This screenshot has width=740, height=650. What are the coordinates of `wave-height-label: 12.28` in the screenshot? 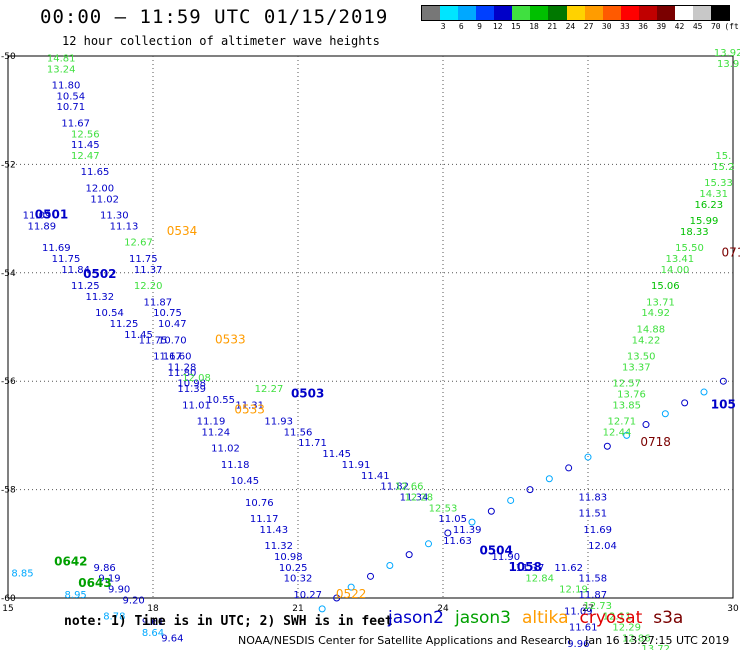 It's located at (419, 497).